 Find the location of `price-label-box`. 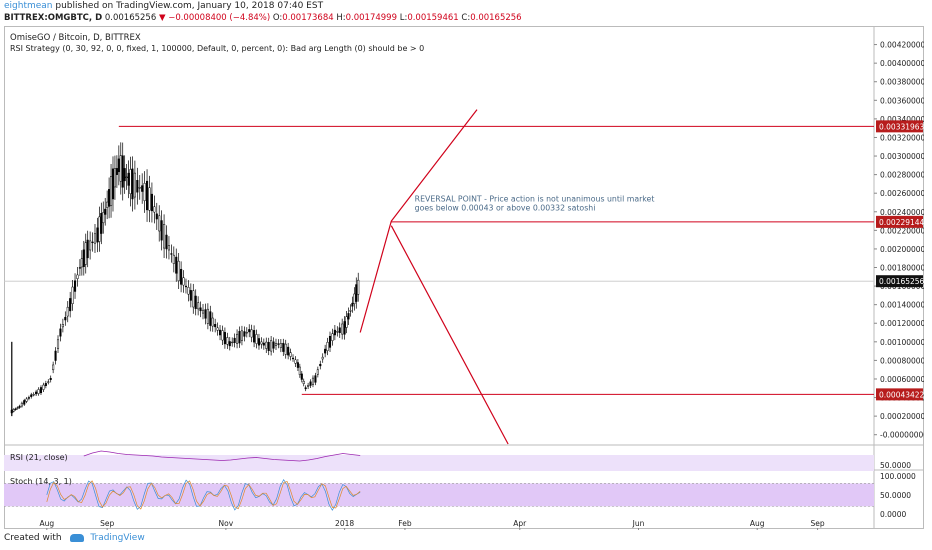

price-label-box is located at coordinates (899, 126).